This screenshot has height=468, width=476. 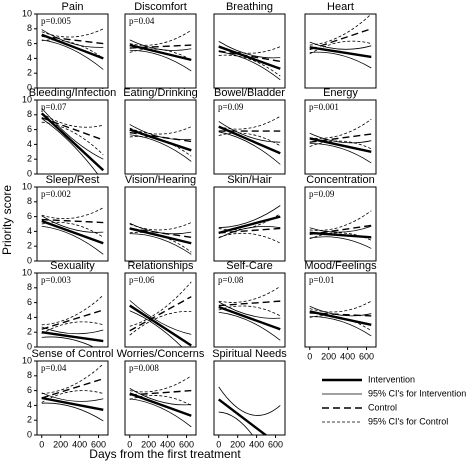 What do you see at coordinates (249, 7) in the screenshot?
I see `panel-title: Breathing` at bounding box center [249, 7].